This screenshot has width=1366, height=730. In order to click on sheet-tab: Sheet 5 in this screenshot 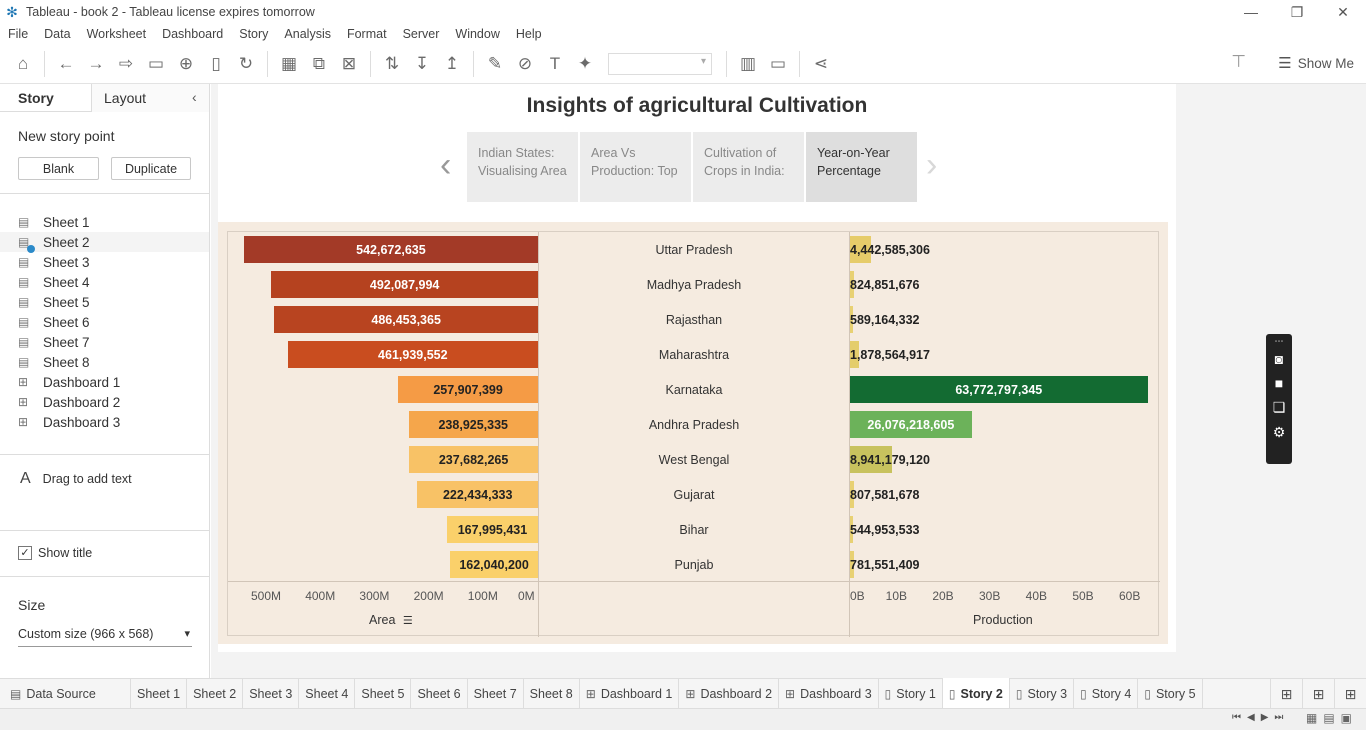, I will do `click(383, 693)`.